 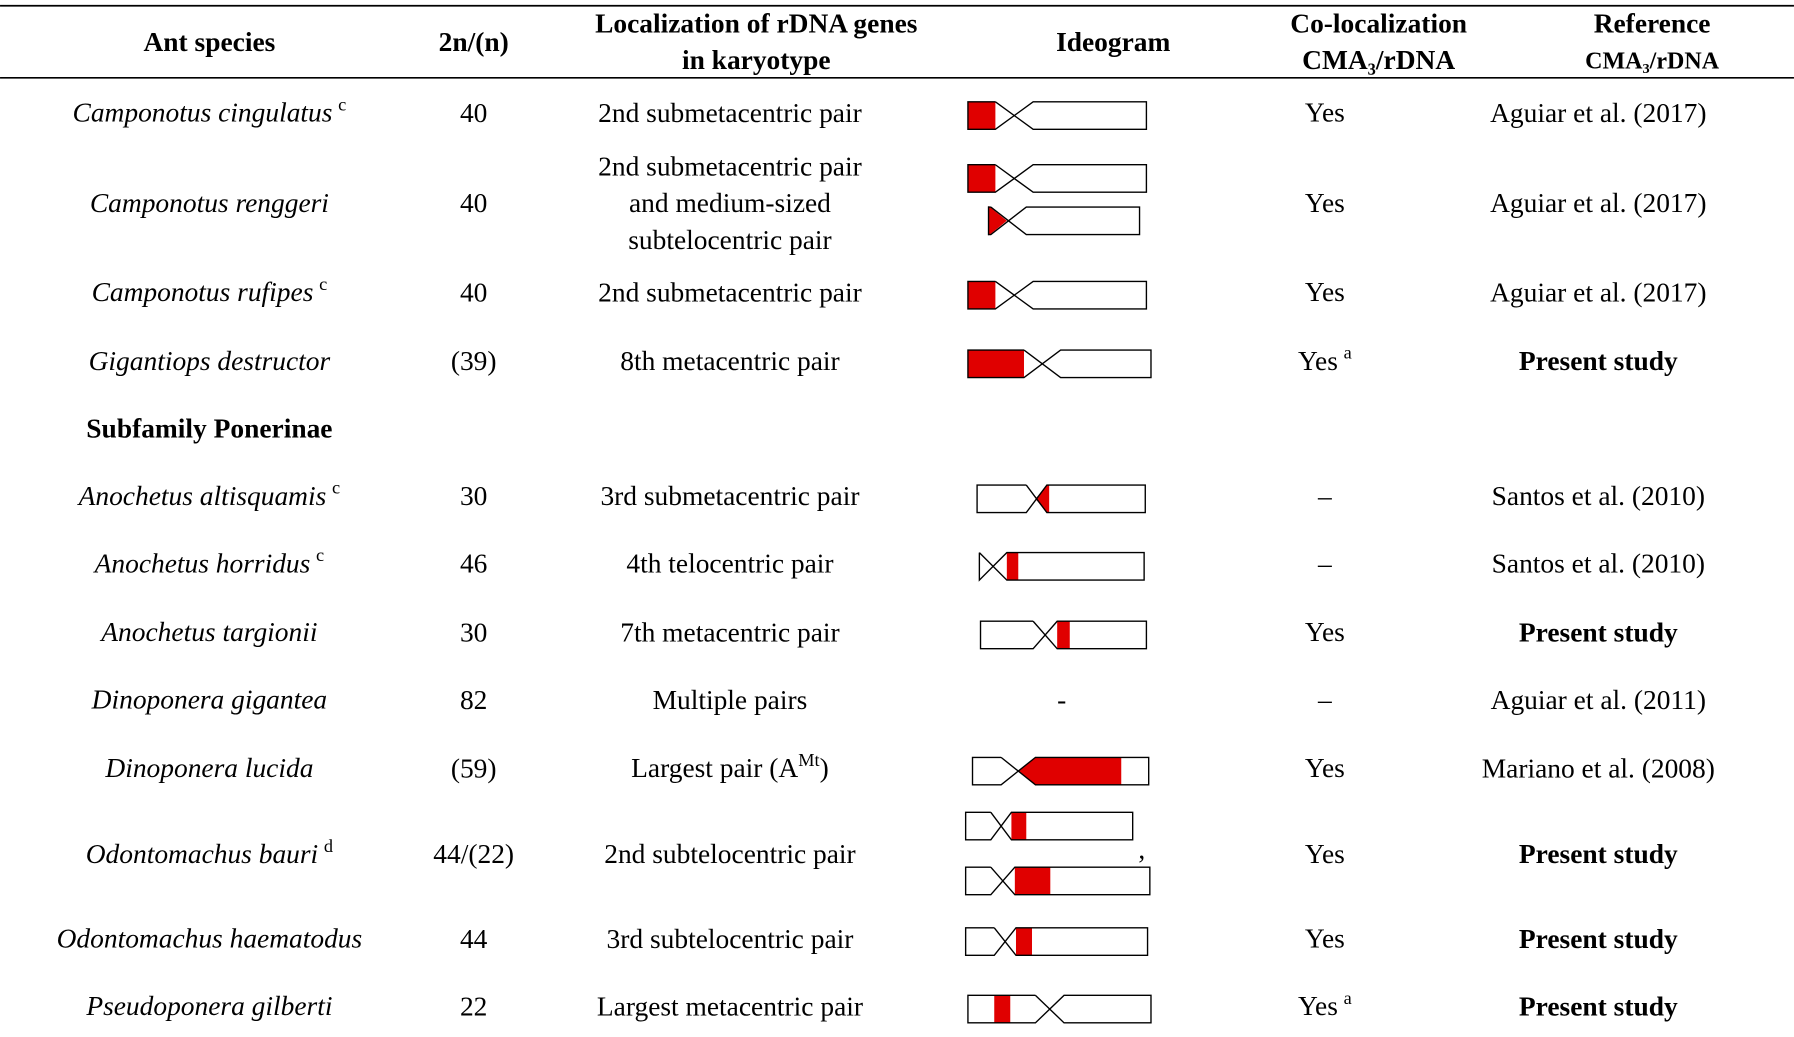 I want to click on species-name: Camponotus rufipes, so click(x=203, y=292).